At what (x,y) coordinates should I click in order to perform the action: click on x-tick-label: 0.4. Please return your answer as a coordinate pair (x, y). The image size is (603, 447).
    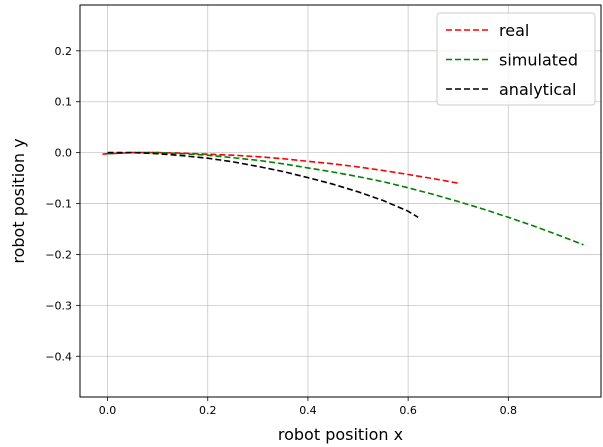
    Looking at the image, I should click on (308, 410).